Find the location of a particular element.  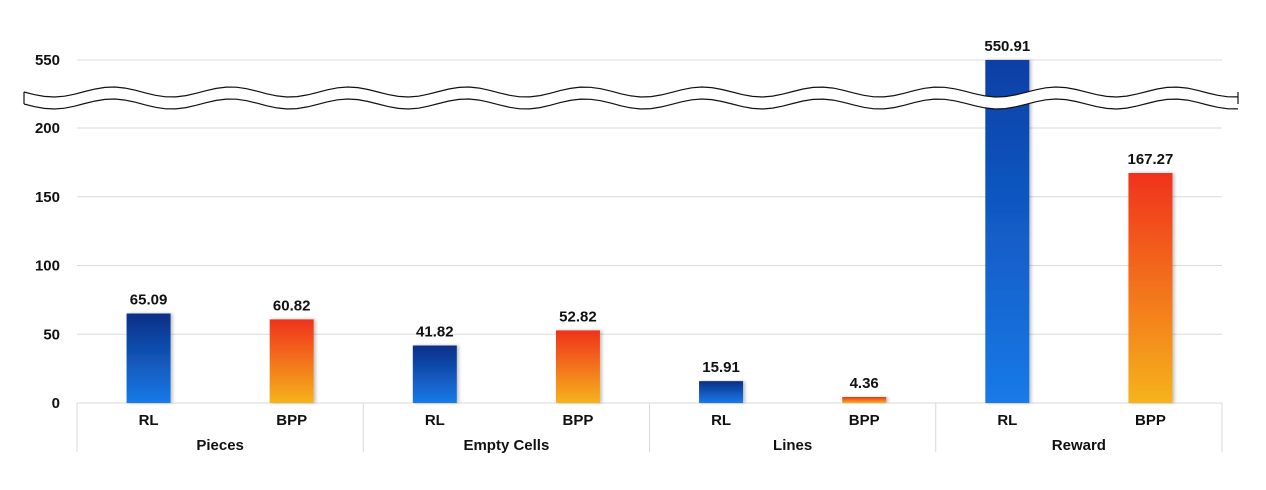

bar-rl-reward is located at coordinates (1007, 231).